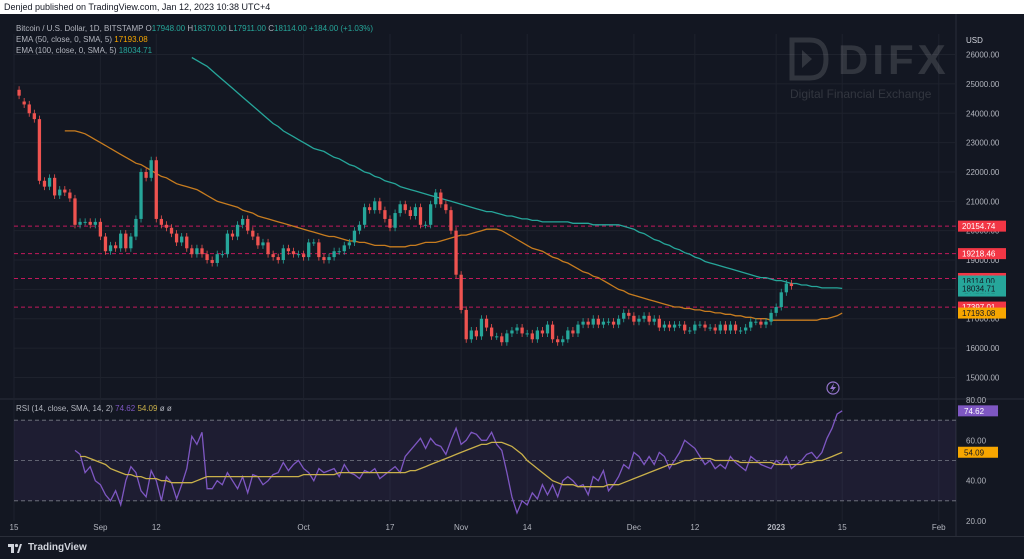 The width and height of the screenshot is (1024, 559). I want to click on time-tick-label: 14, so click(527, 527).